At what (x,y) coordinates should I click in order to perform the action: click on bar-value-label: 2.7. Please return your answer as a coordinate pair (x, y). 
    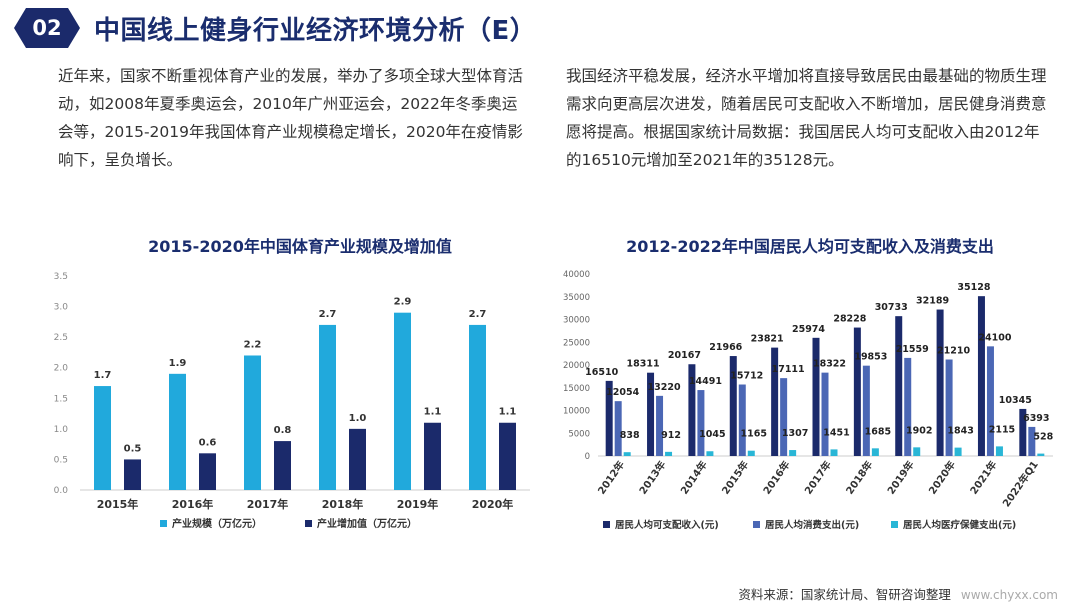
    Looking at the image, I should click on (328, 314).